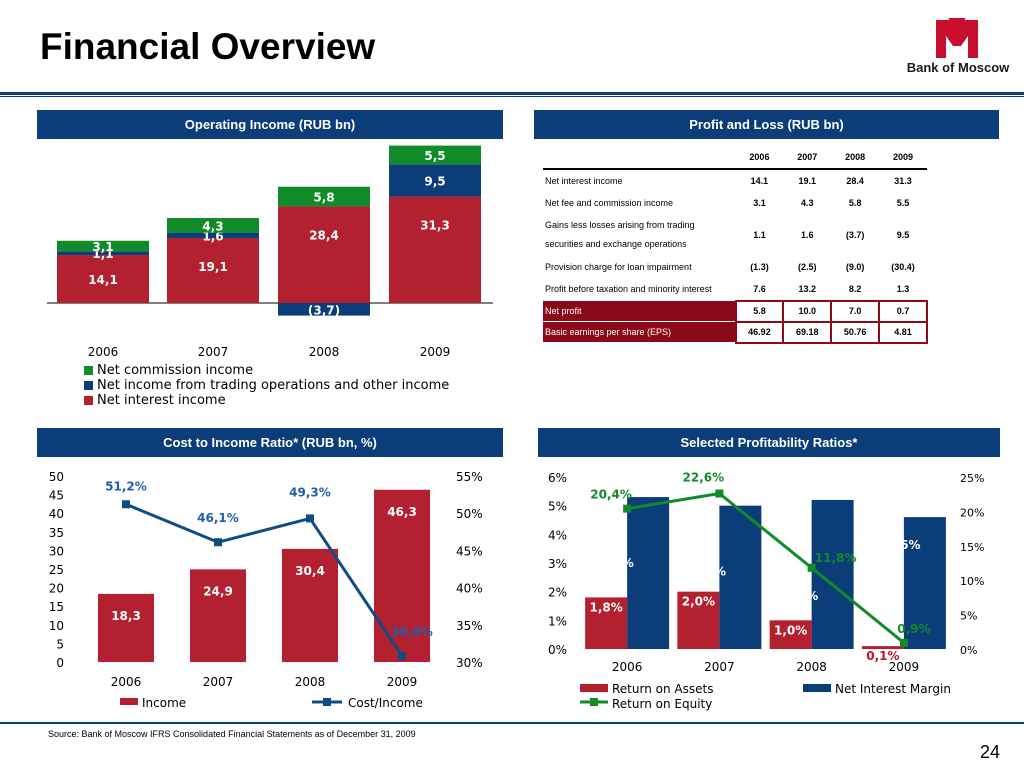  Describe the element at coordinates (855, 332) in the screenshot. I see `table-cell: 50.76` at that location.